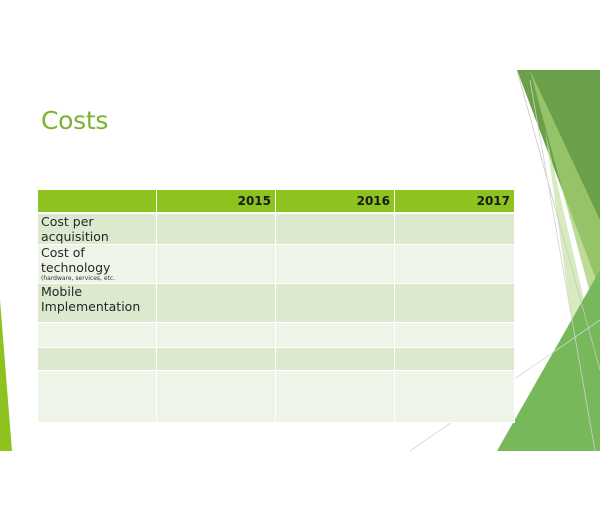  What do you see at coordinates (565, 200) in the screenshot?
I see `mid-green-triangle` at bounding box center [565, 200].